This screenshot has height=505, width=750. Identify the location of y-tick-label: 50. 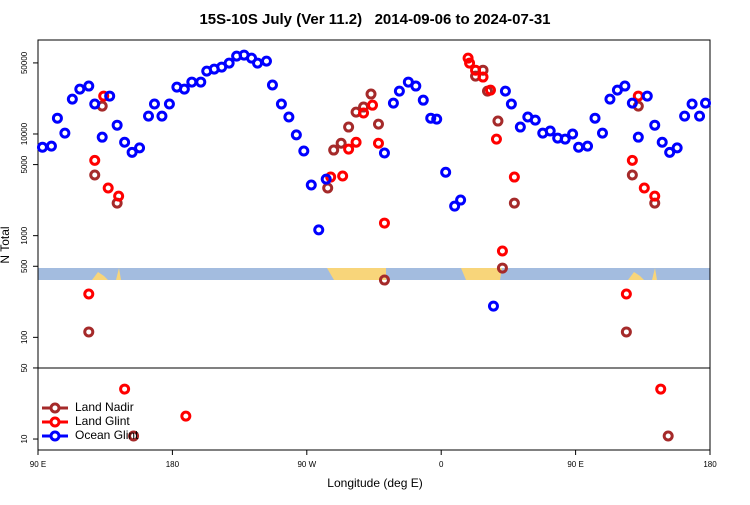
(24, 367).